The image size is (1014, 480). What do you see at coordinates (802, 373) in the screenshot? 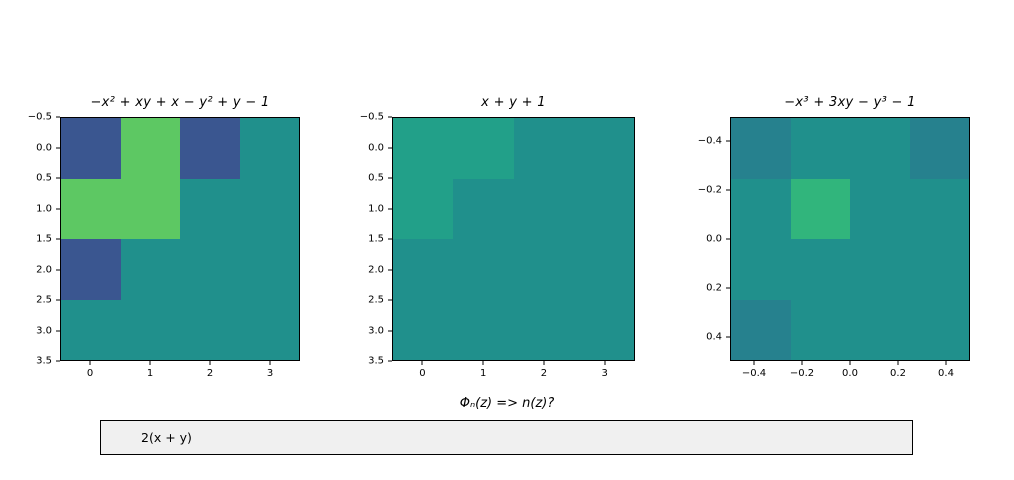
I see `x-tick-label: −0.2` at bounding box center [802, 373].